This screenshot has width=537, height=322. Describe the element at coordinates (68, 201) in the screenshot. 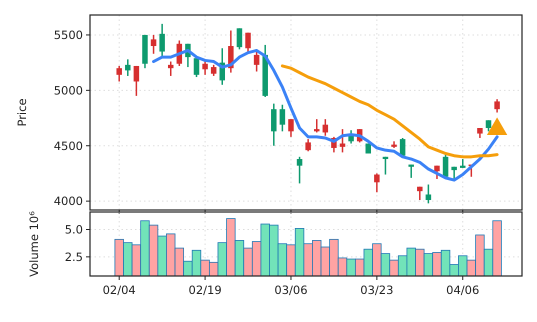

I see `y-tick-label: 4000` at that location.